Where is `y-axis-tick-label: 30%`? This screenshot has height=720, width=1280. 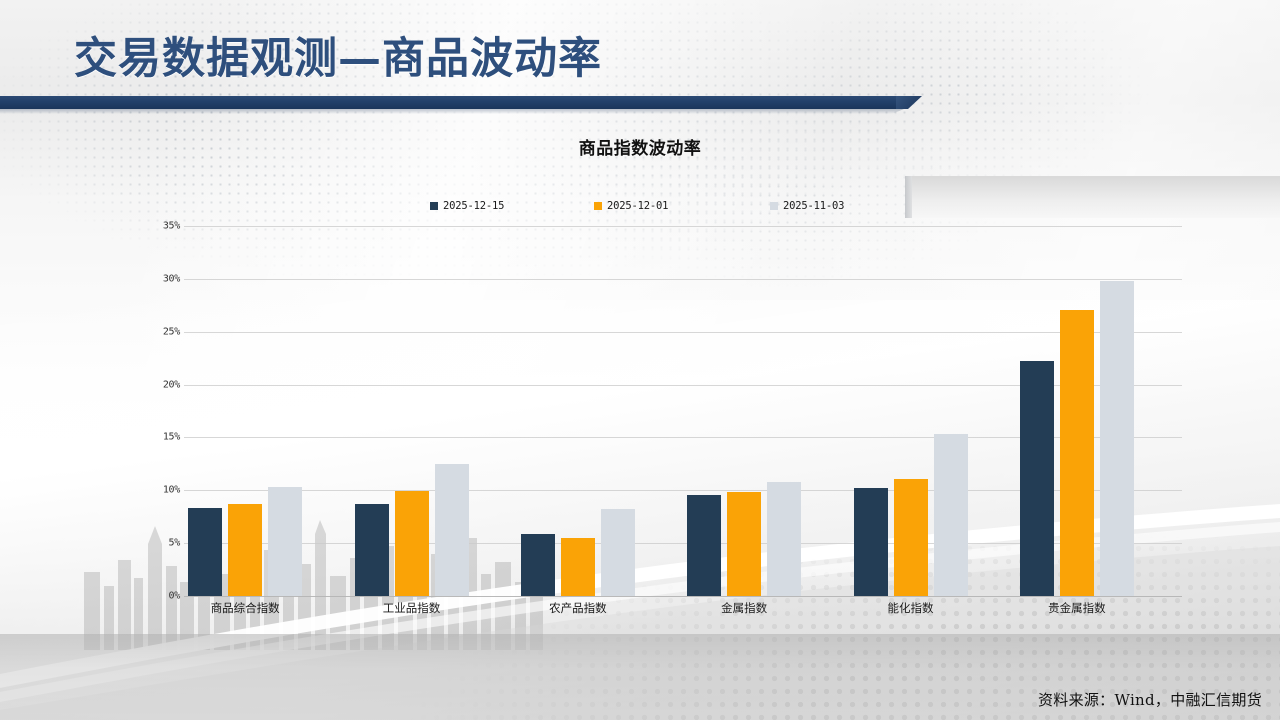
y-axis-tick-label: 30% is located at coordinates (171, 279).